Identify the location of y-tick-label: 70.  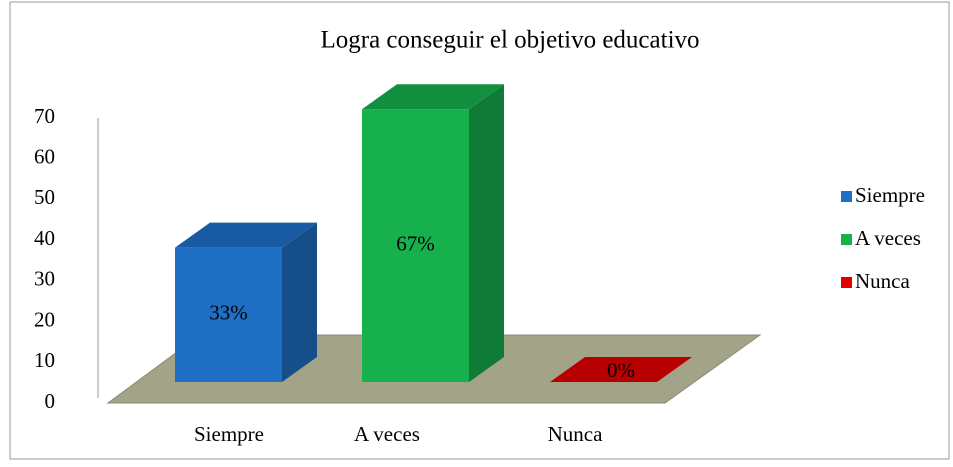
(44, 116).